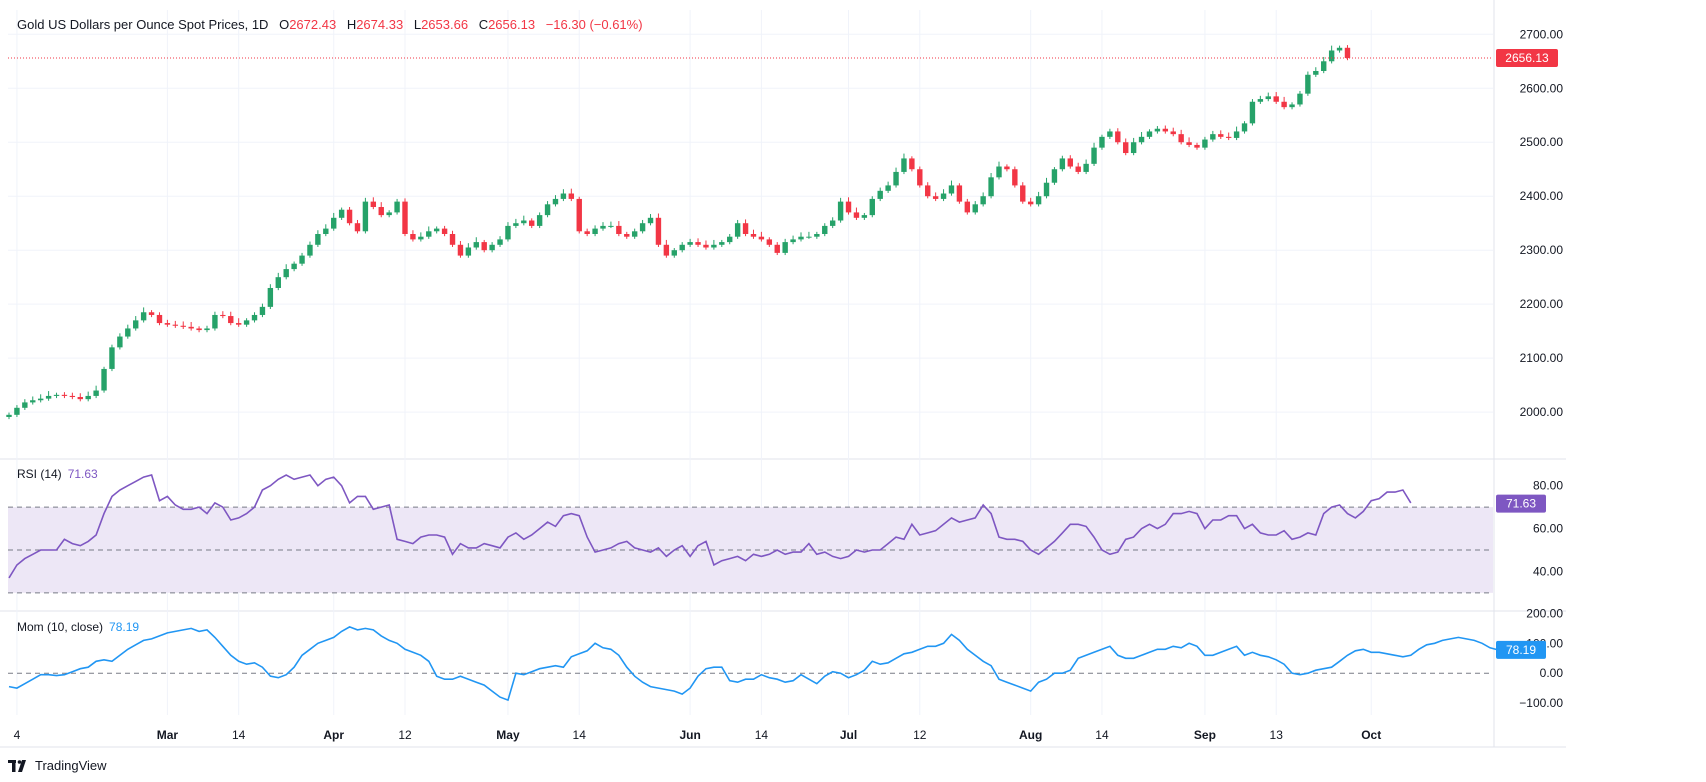  Describe the element at coordinates (1542, 88) in the screenshot. I see `price-axis-label: 2600.00` at that location.